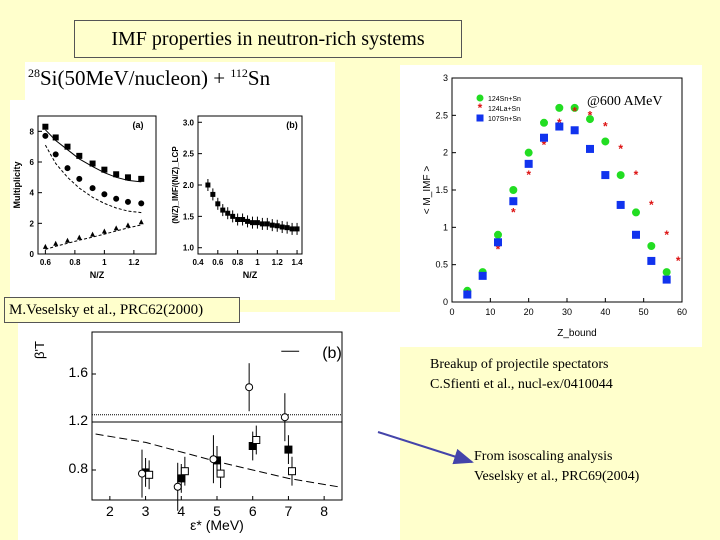  I want to click on beam-energy: (50MeV/nucleon) +, so click(144, 78).